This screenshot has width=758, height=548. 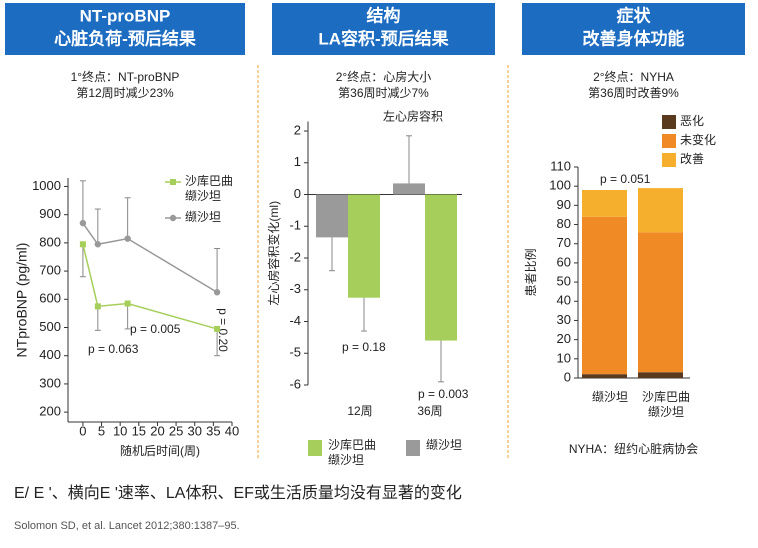 I want to click on x-tick-label: 缬沙坦, so click(x=609, y=397).